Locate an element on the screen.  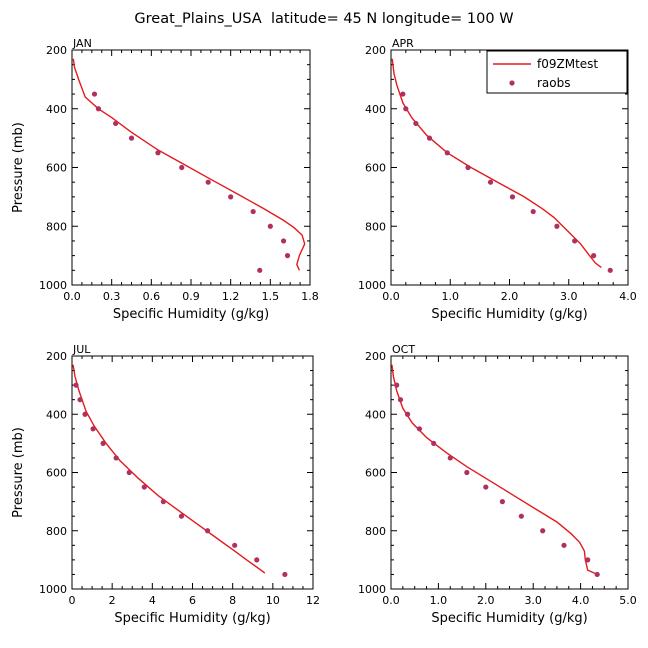
x-tick-label: 2 is located at coordinates (112, 600).